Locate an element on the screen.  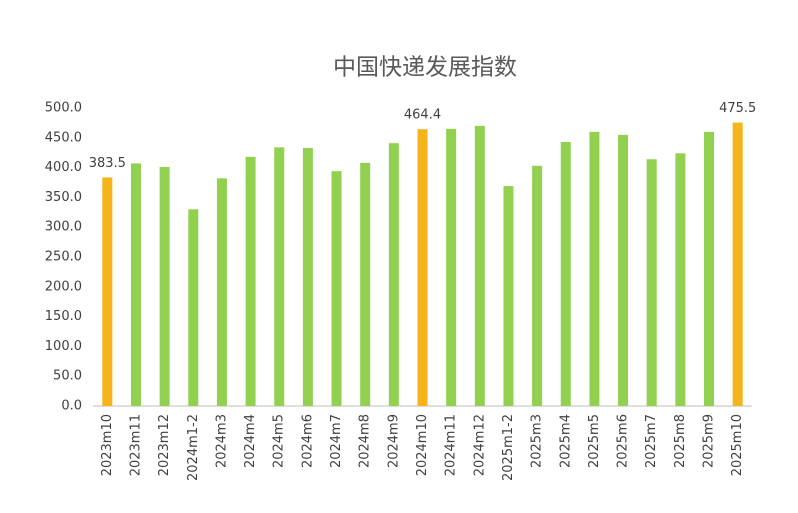
x-tick-label: 2025m8 is located at coordinates (680, 441).